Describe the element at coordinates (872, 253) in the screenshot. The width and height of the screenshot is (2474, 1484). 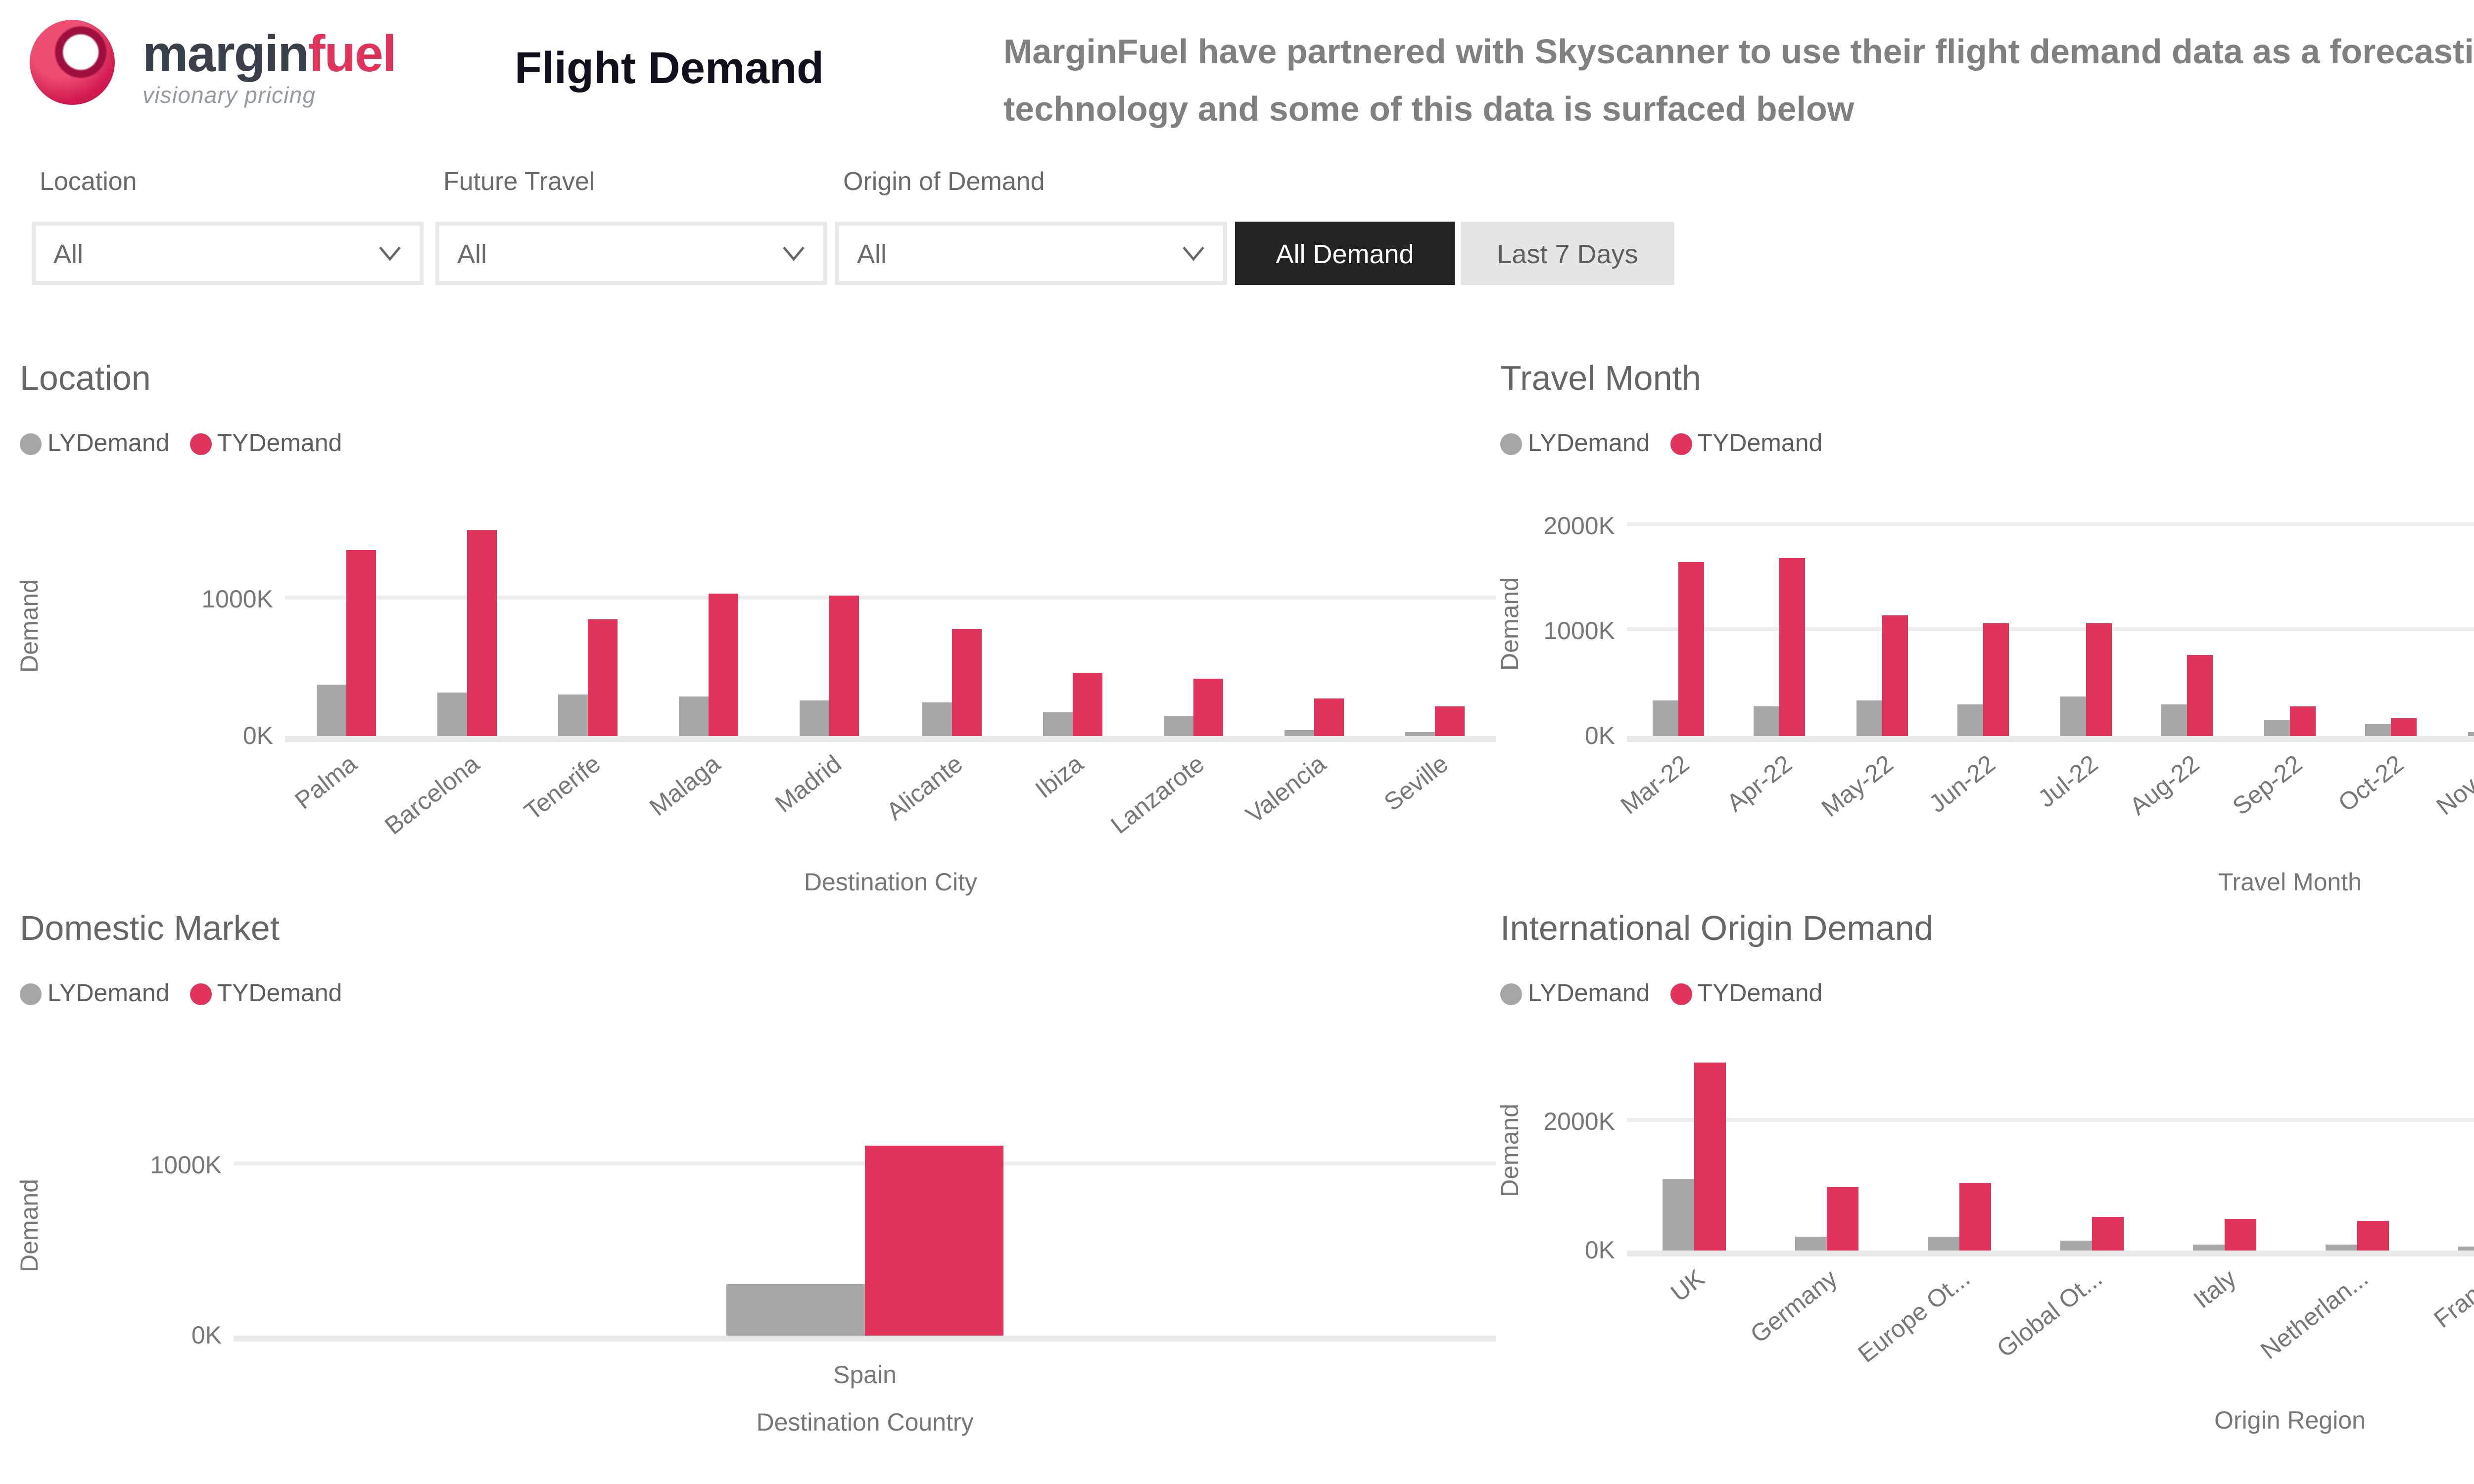
I see `slicer-value: All` at that location.